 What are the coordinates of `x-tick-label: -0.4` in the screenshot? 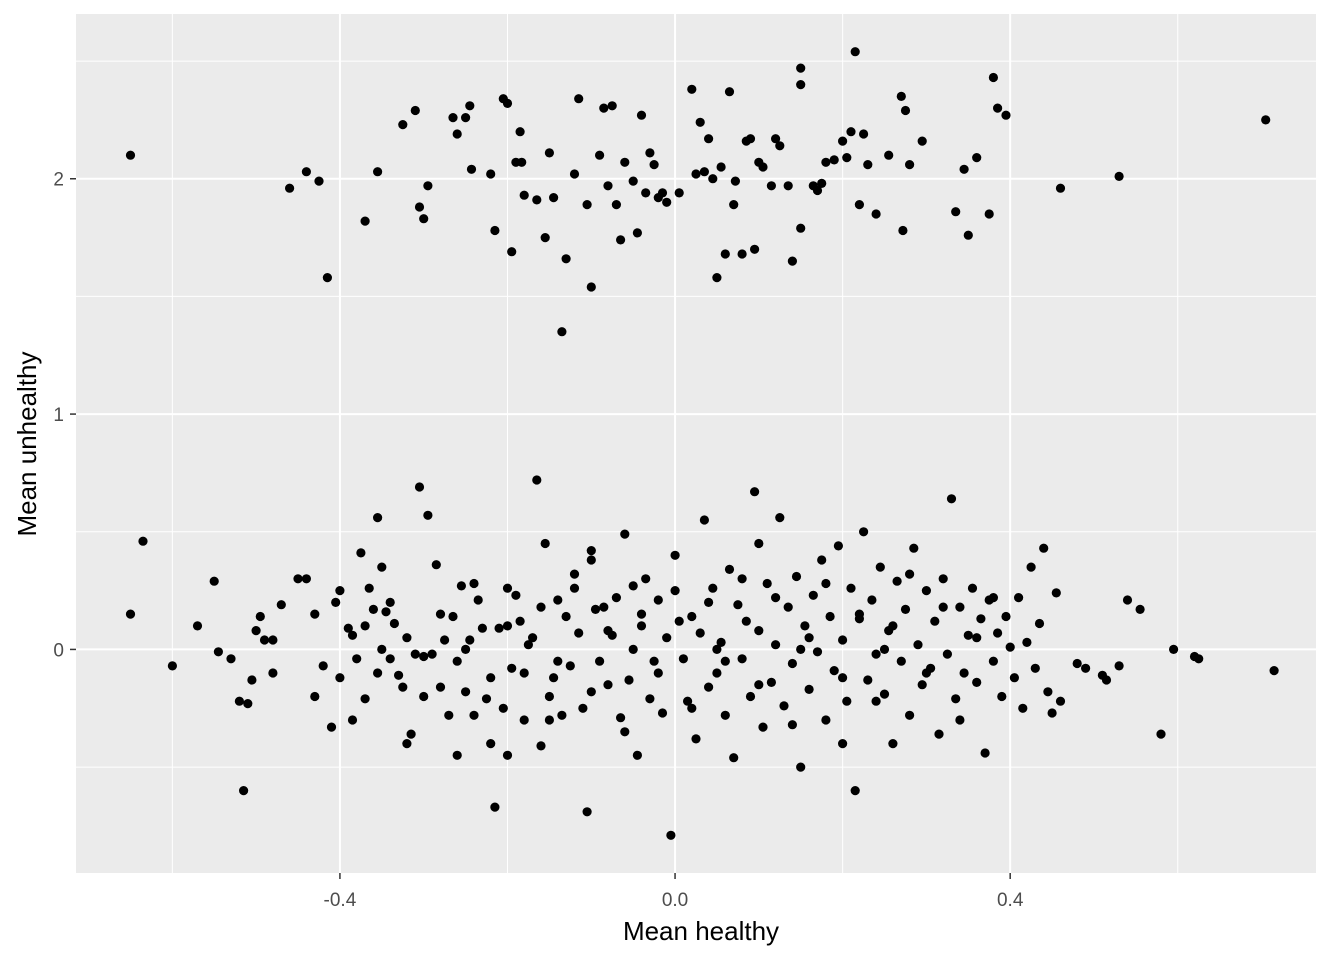 It's located at (340, 900).